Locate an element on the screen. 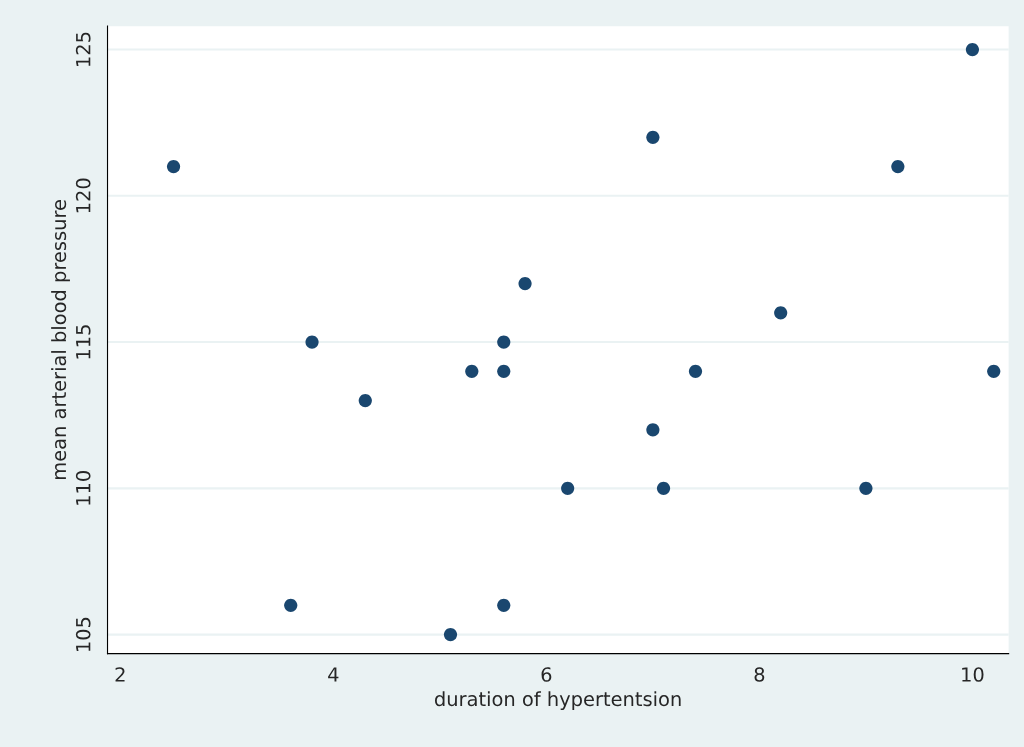  y-tick-label: 115 is located at coordinates (83, 342).